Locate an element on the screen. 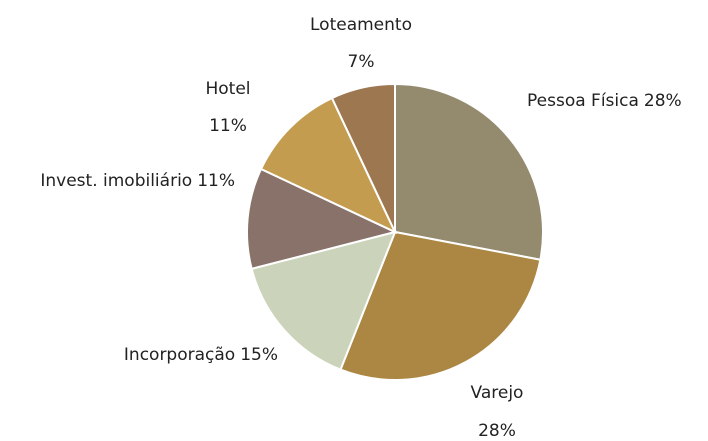 This screenshot has height=441, width=708. value-label: 7% is located at coordinates (361, 62).